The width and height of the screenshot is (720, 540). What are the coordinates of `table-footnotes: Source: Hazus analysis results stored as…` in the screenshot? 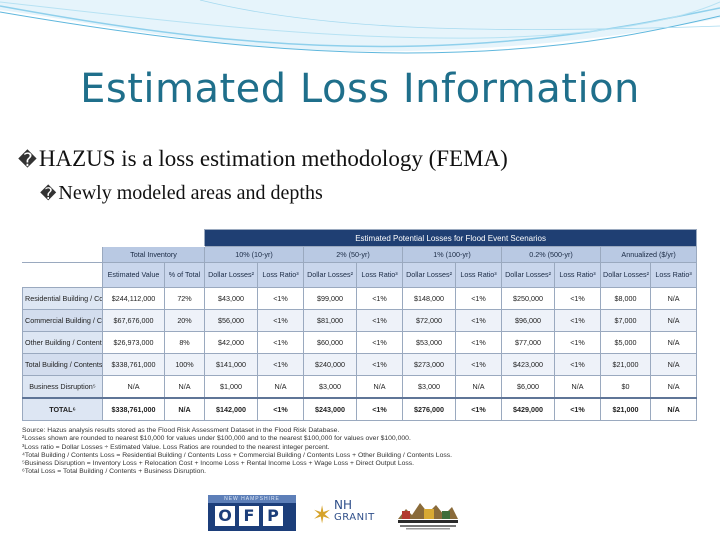 It's located at (359, 452).